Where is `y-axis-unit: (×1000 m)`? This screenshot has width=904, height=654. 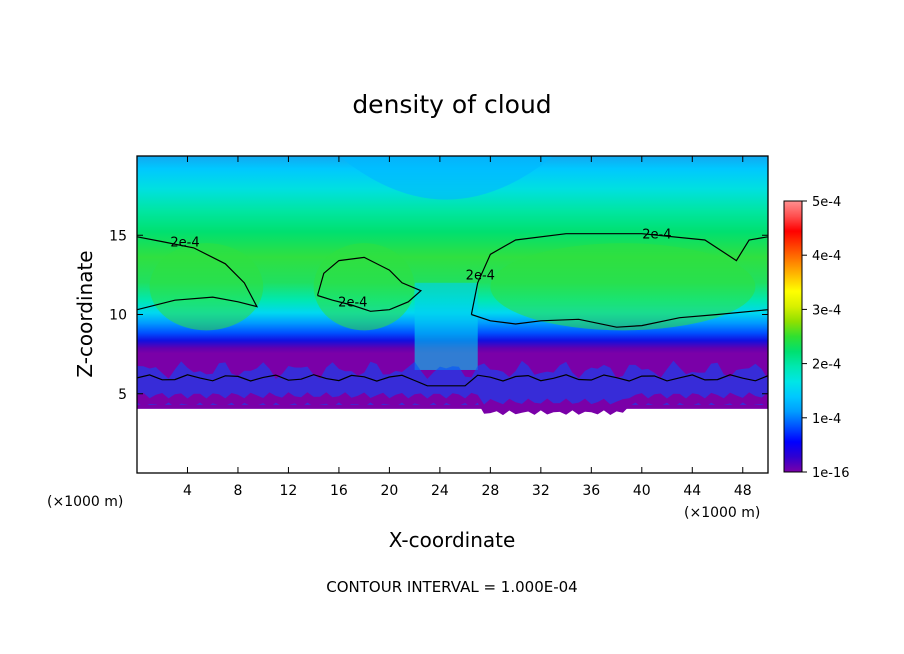 y-axis-unit: (×1000 m) is located at coordinates (722, 513).